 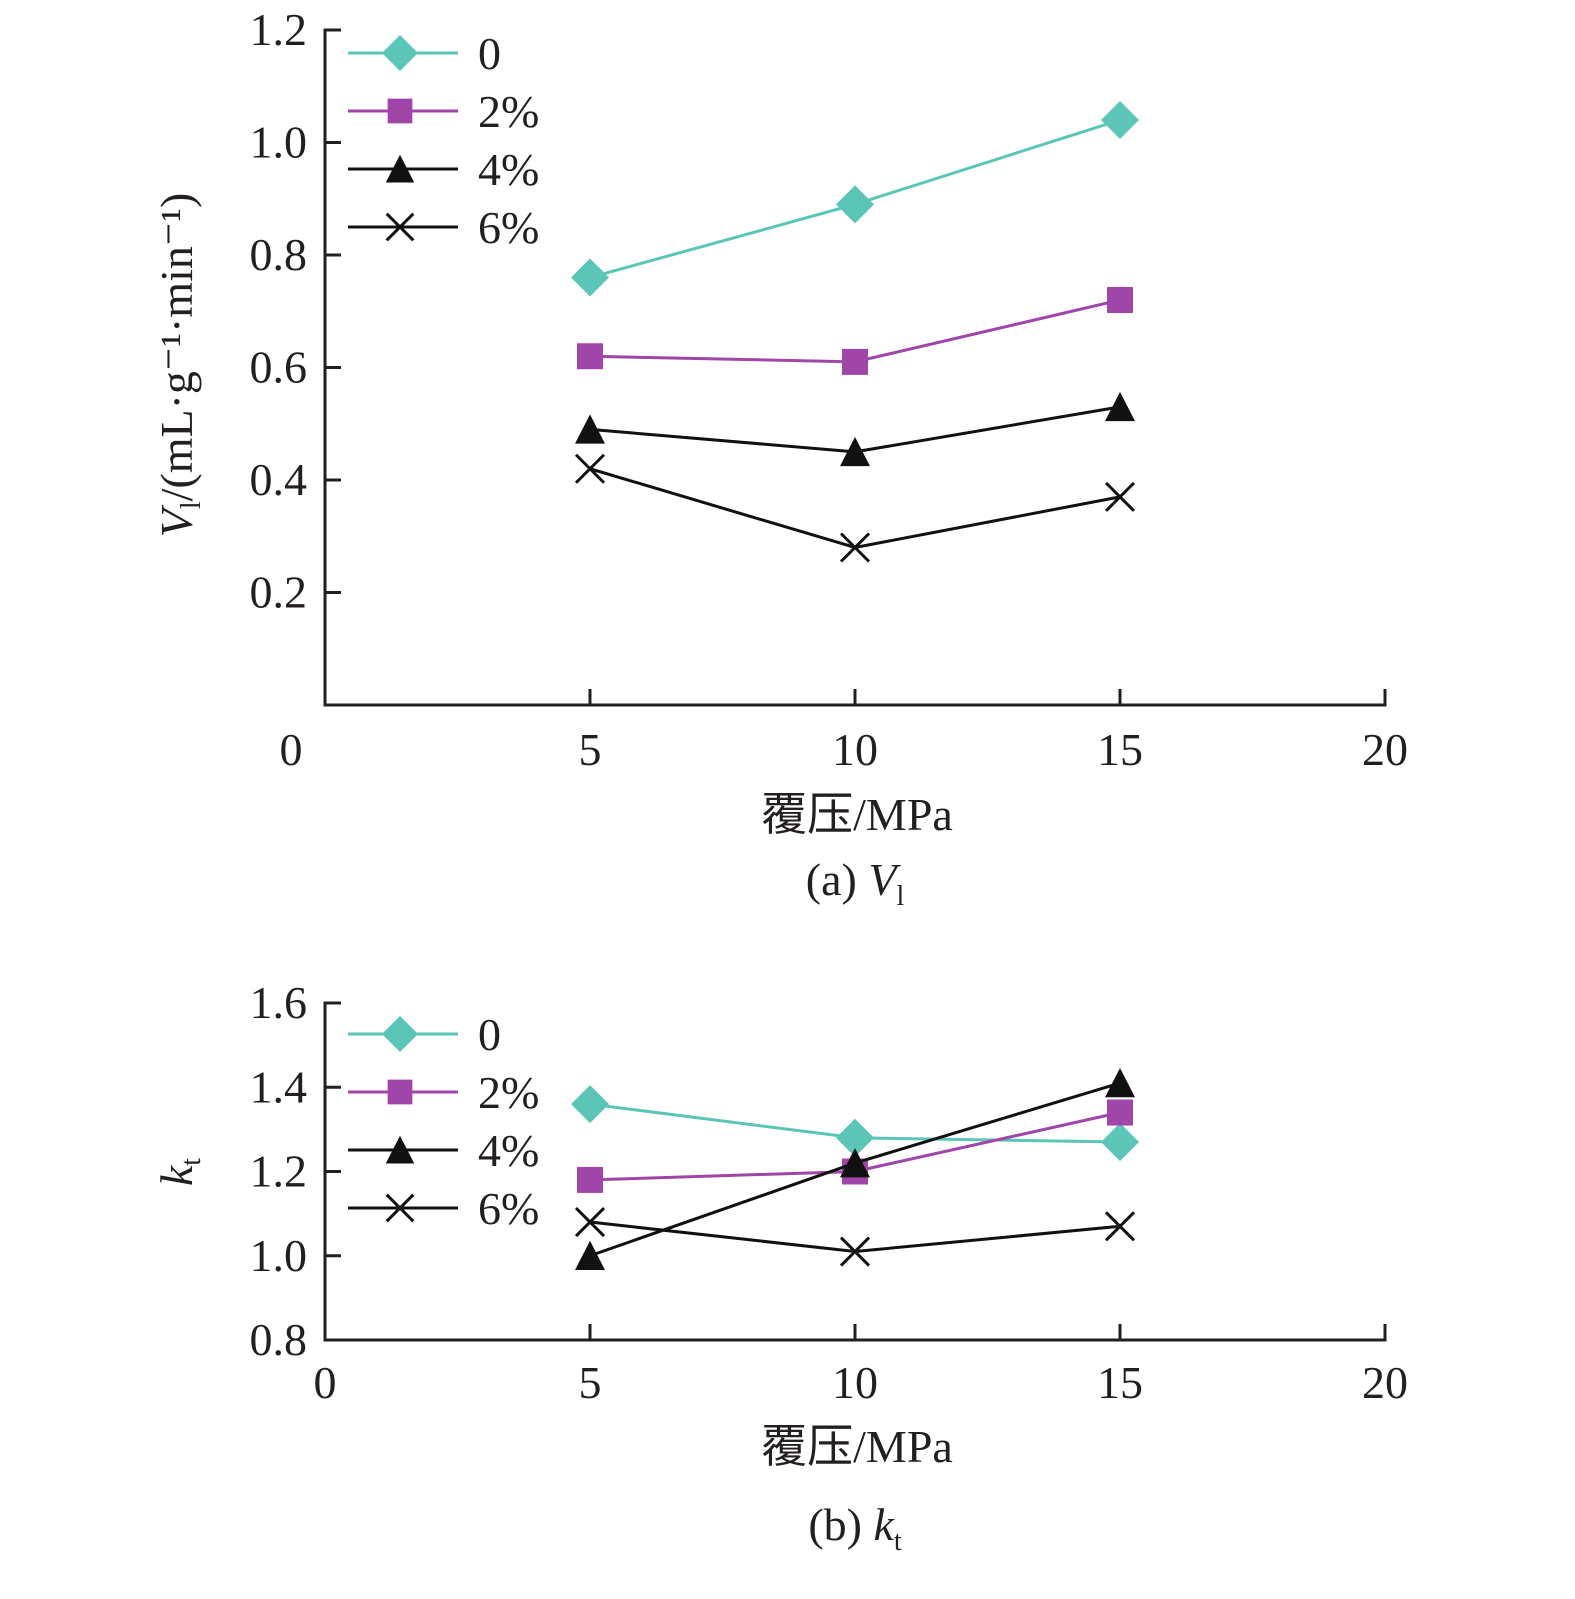 I want to click on series-2pct, so click(x=855, y=331).